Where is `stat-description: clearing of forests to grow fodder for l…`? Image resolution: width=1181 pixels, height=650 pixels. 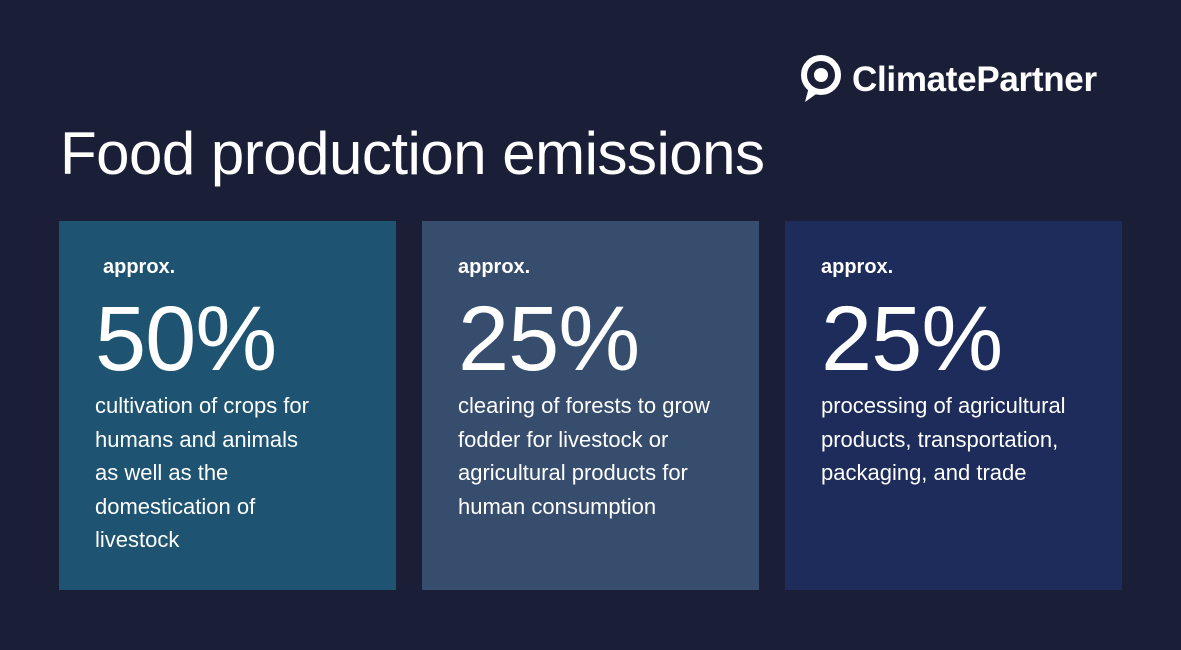
stat-description: clearing of forests to grow fodder for l… is located at coordinates (584, 456).